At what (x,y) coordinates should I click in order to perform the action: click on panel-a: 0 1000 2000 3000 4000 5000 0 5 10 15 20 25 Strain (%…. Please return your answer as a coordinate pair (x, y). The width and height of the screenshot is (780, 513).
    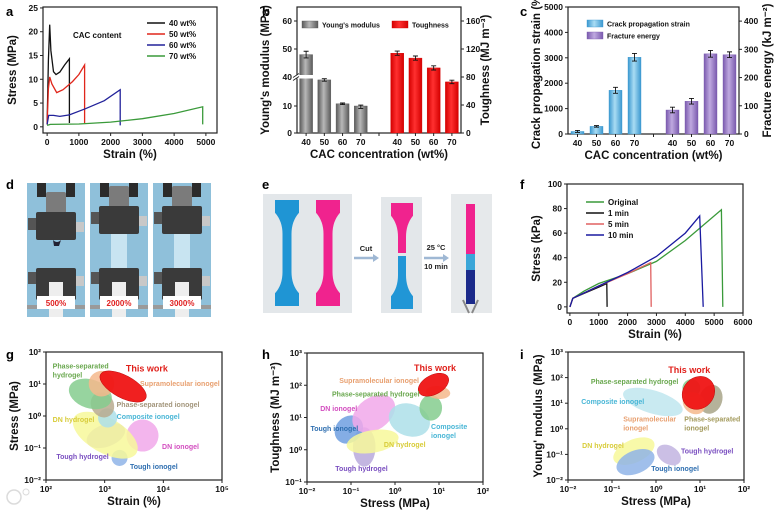
    Looking at the image, I should click on (112, 82).